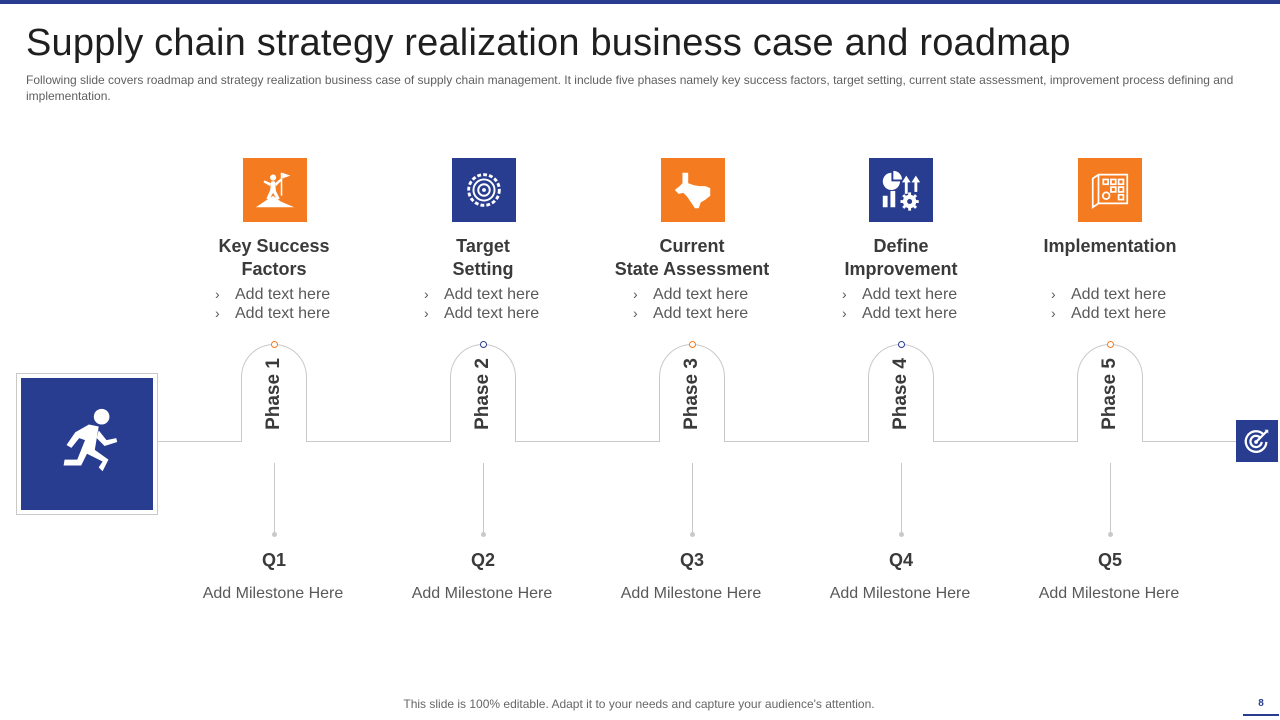 The height and width of the screenshot is (720, 1280). I want to click on phase-4-label: Phase 4, so click(900, 393).